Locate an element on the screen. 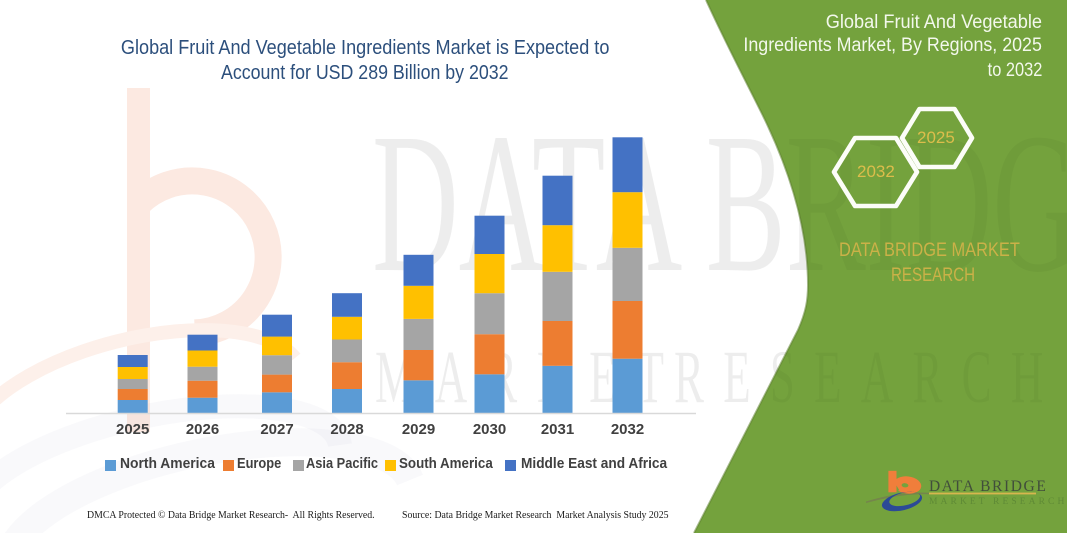 Image resolution: width=1067 pixels, height=533 pixels. svg-text: MARKET RESEARCH is located at coordinates (998, 502).